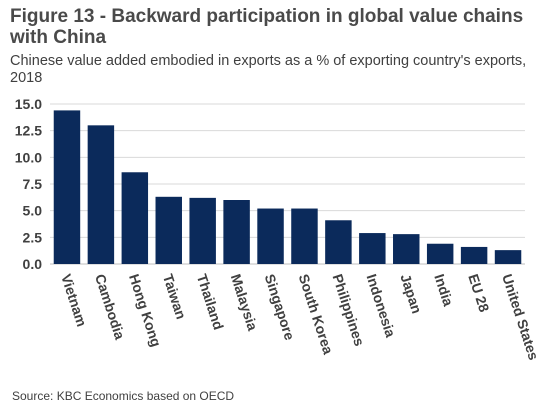 The height and width of the screenshot is (417, 540). Describe the element at coordinates (304, 236) in the screenshot. I see `bar-south-korea` at that location.